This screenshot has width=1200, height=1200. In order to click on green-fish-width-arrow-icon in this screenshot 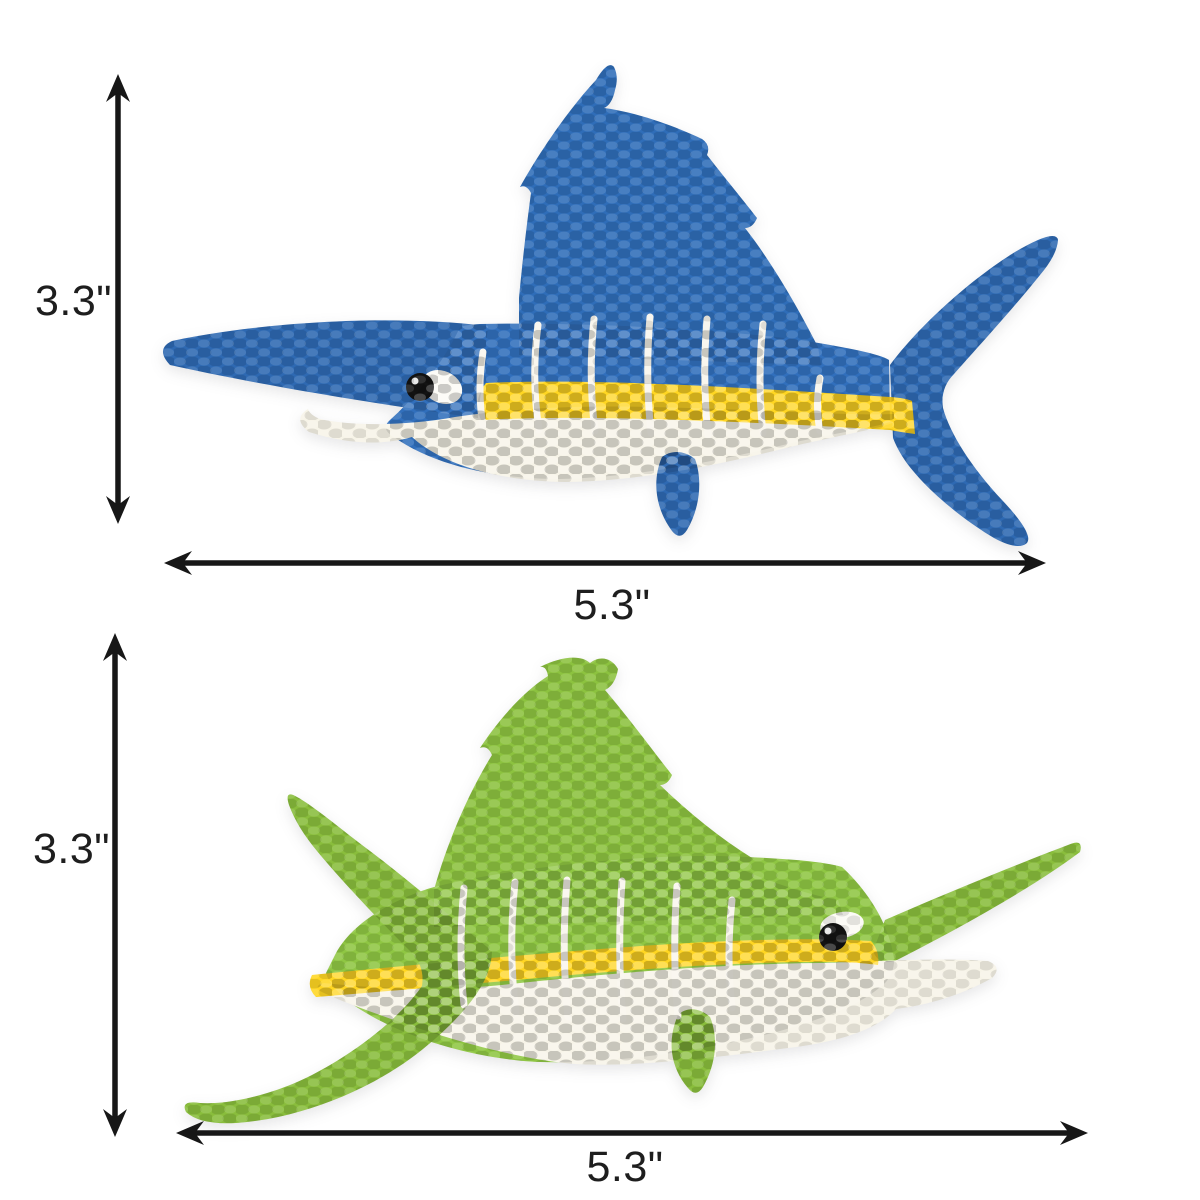, I will do `click(632, 1133)`.